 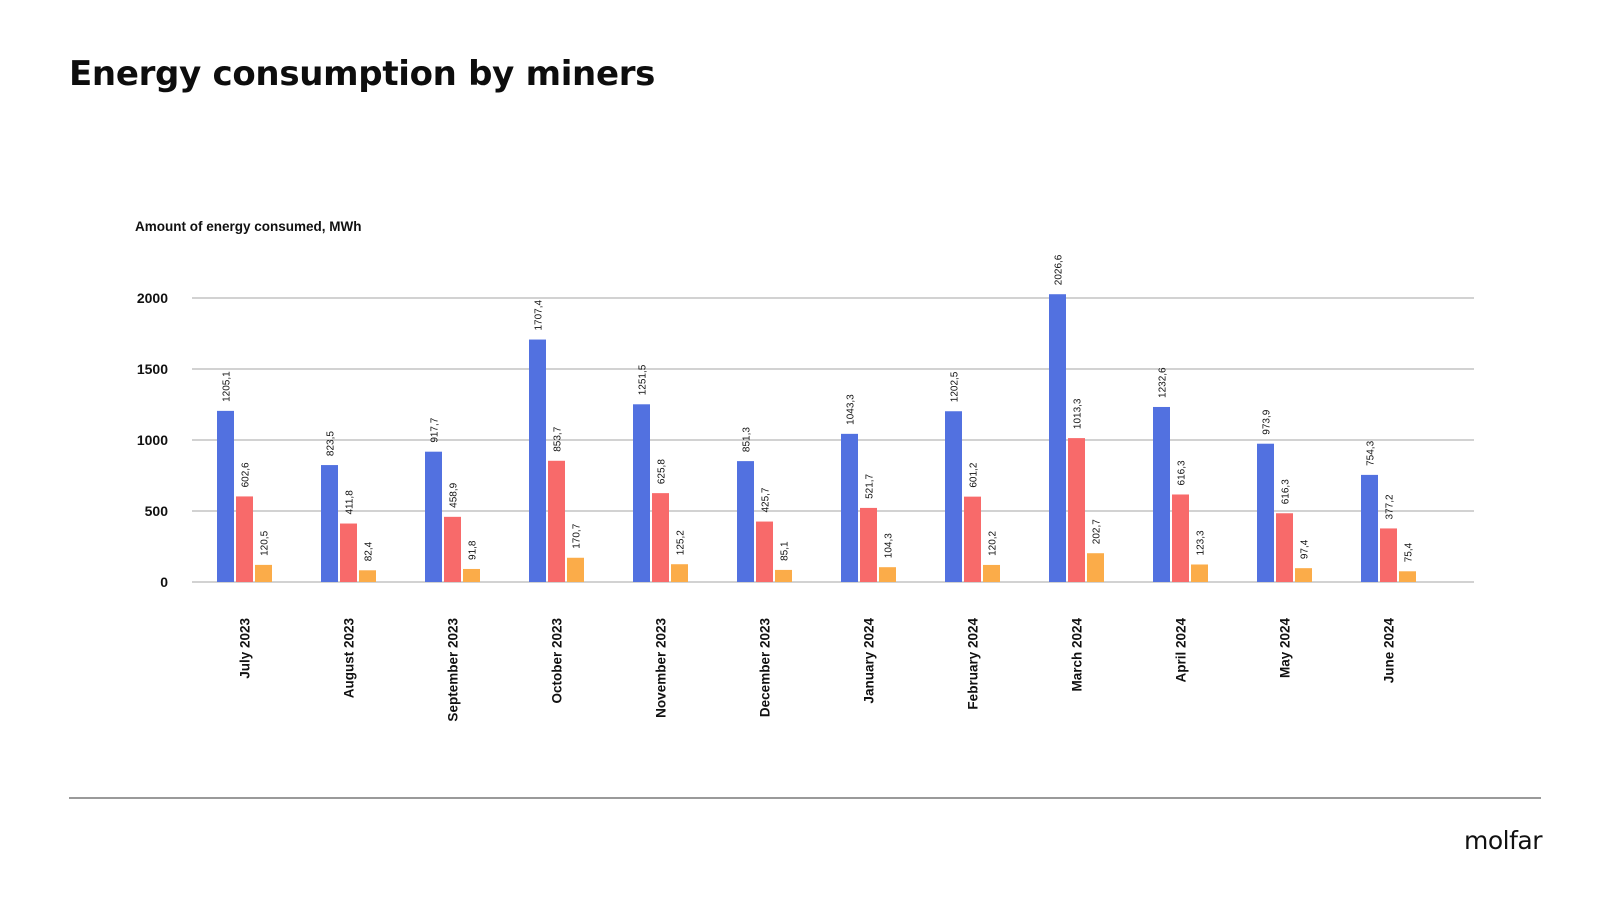 What do you see at coordinates (1503, 840) in the screenshot?
I see `molfar-logo: molfar` at bounding box center [1503, 840].